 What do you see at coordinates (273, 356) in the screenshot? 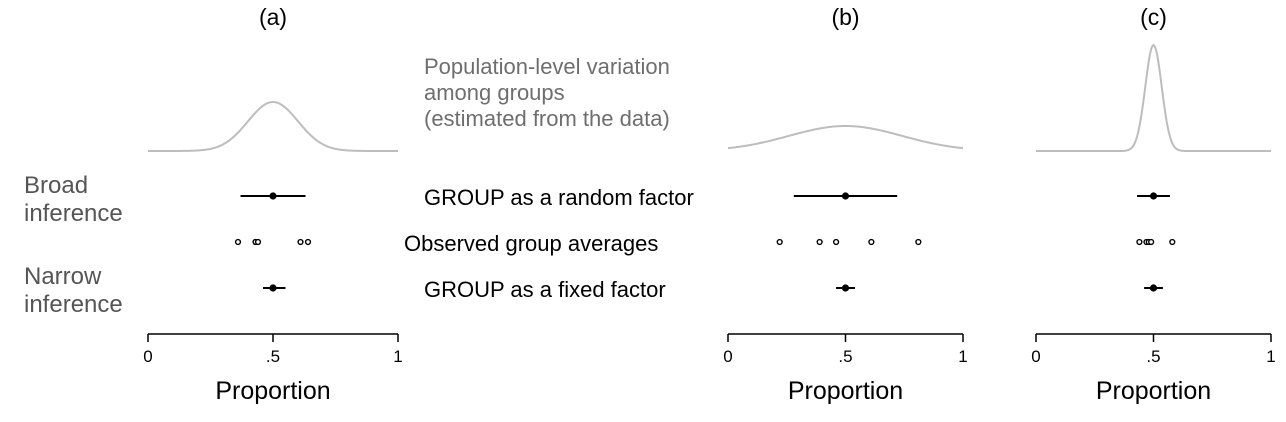
I see `panel-1-tick-label-2: .5` at bounding box center [273, 356].